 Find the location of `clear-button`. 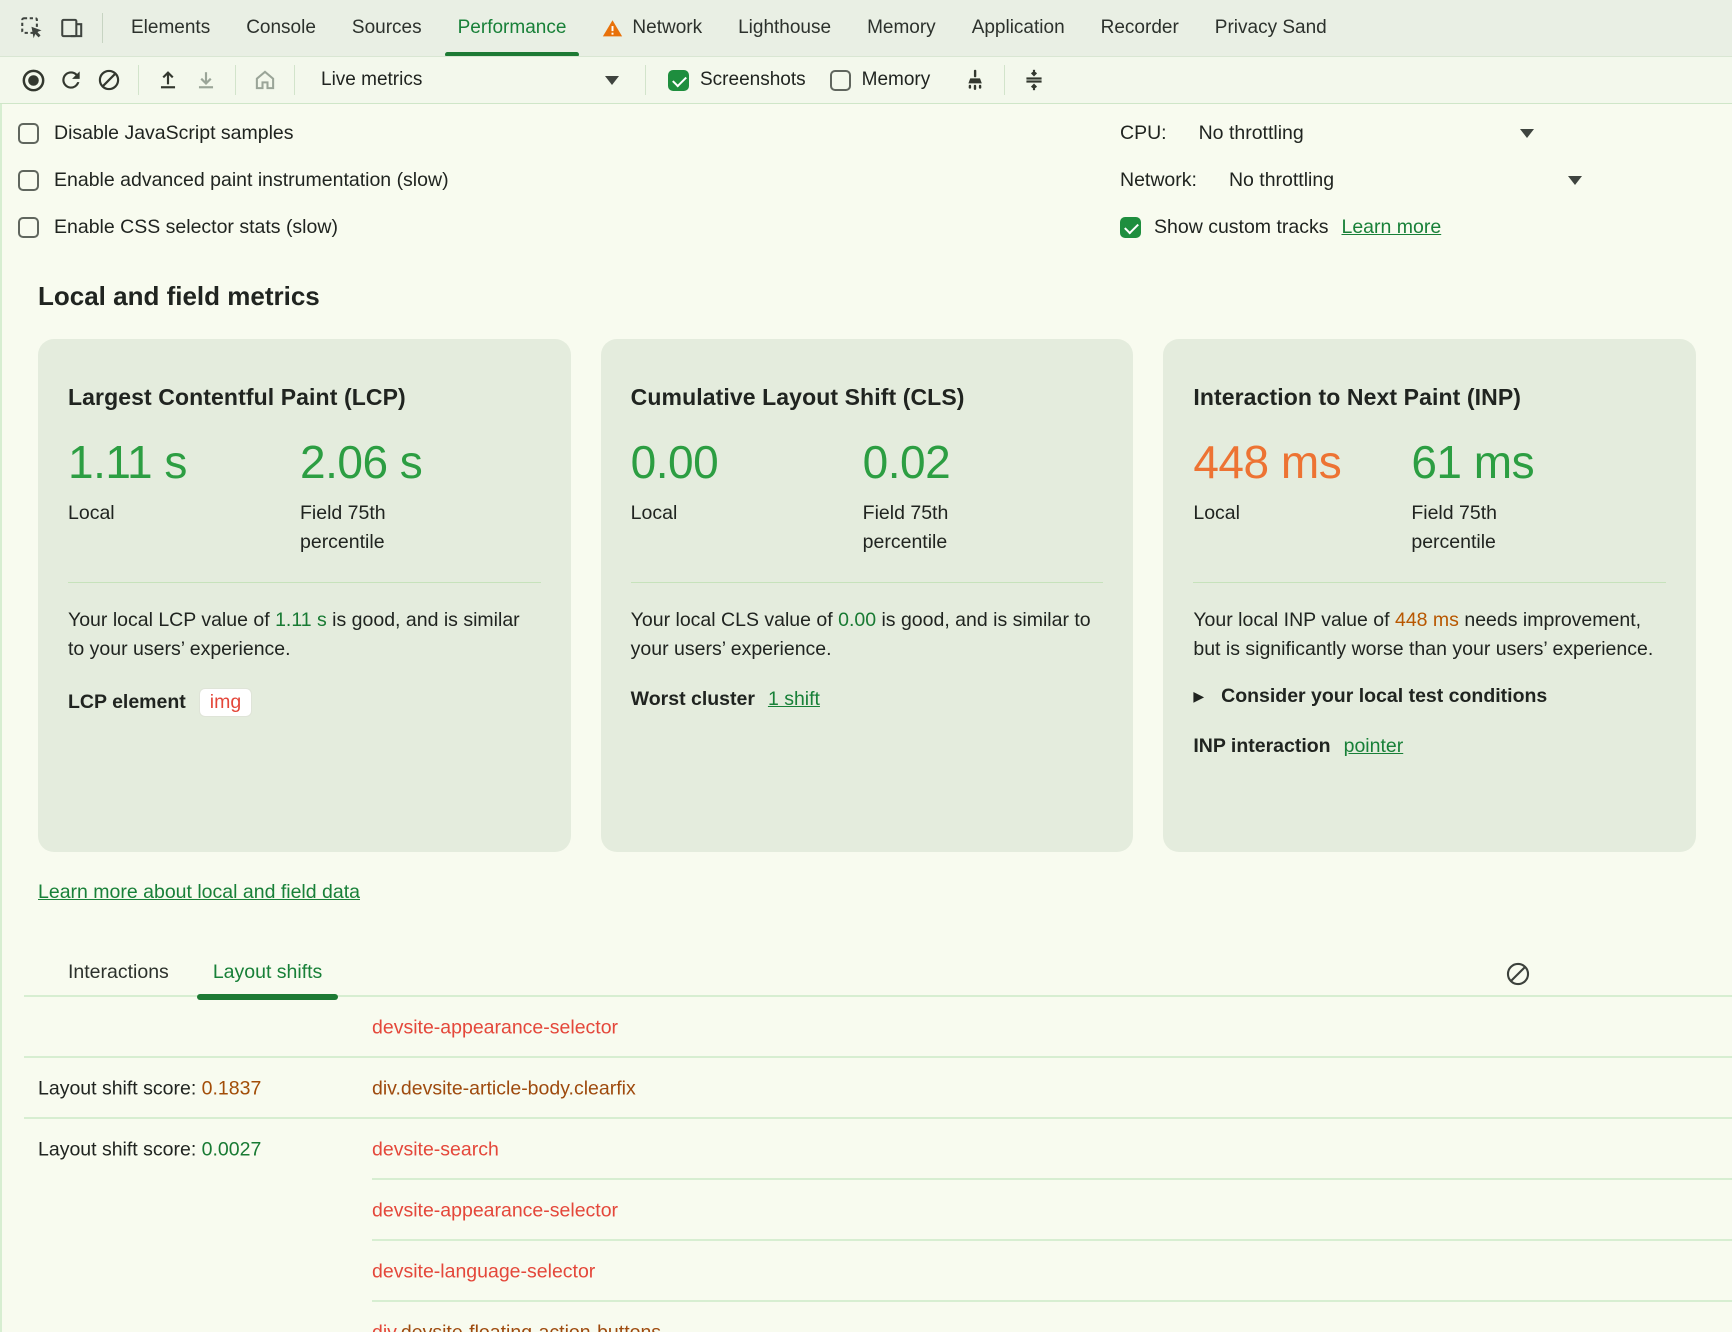

clear-button is located at coordinates (109, 80).